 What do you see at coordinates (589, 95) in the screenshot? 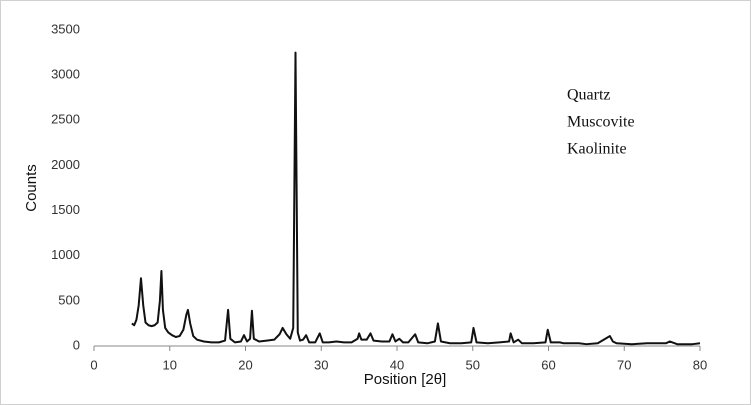
I see `annotation: Quartz` at bounding box center [589, 95].